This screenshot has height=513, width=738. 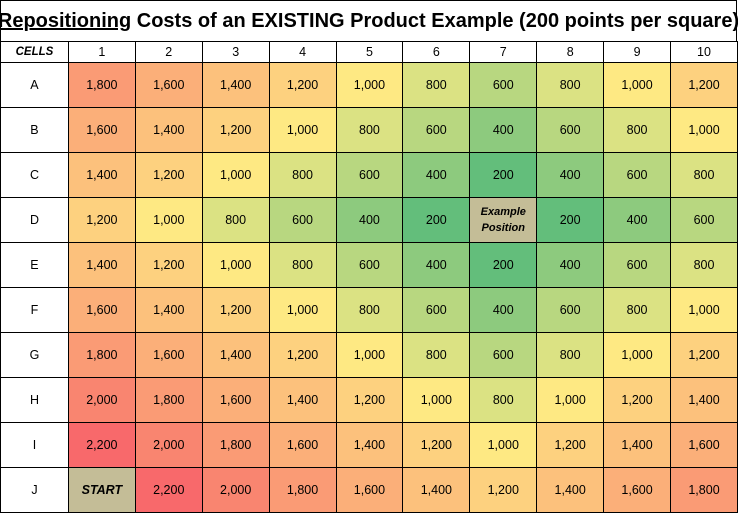 What do you see at coordinates (34, 85) in the screenshot?
I see `row-header: A` at bounding box center [34, 85].